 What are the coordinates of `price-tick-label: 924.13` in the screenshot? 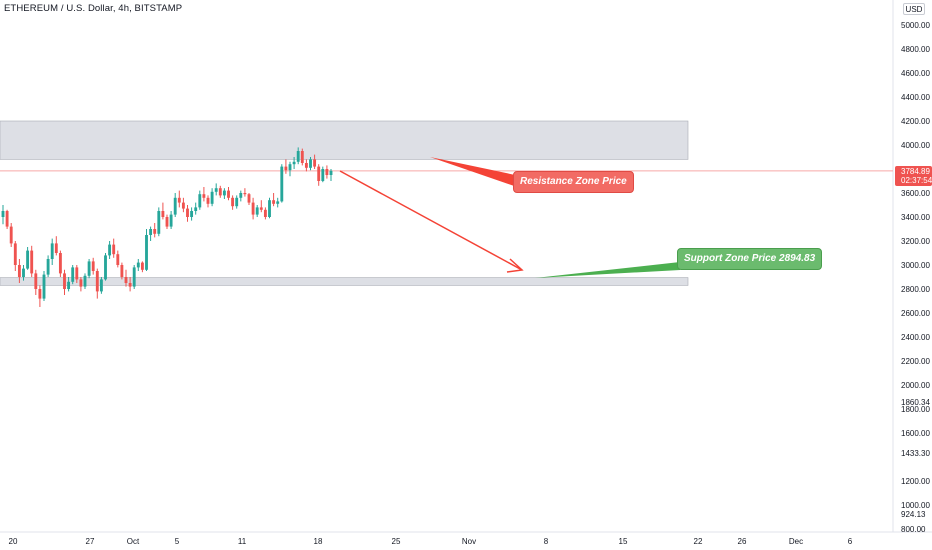 It's located at (913, 514).